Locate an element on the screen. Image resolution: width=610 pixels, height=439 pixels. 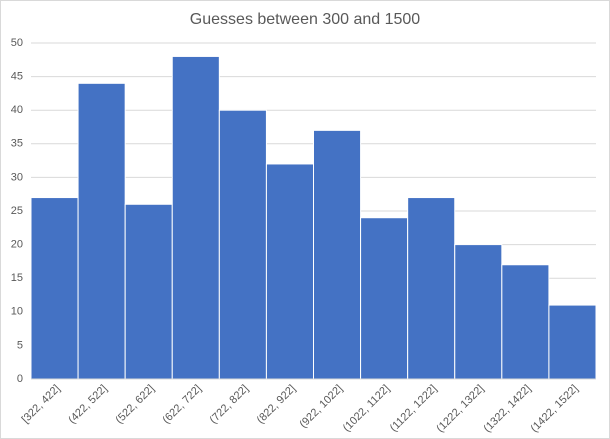
y-tick-label: 10 is located at coordinates (17, 312).